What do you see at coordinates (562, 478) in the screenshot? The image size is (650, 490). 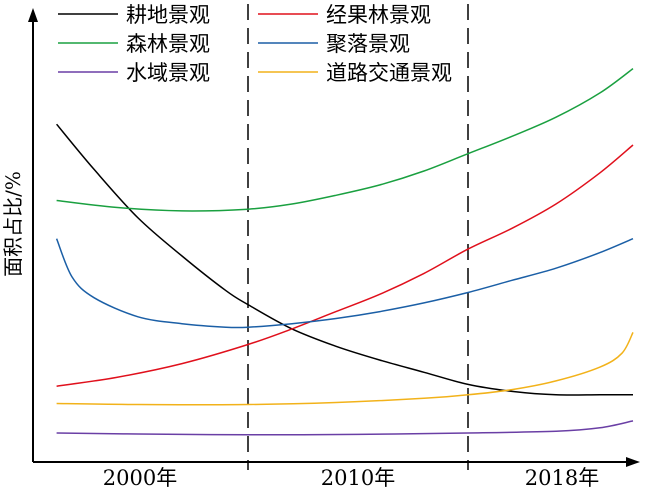 I see `x-tick-label: 2018年` at bounding box center [562, 478].